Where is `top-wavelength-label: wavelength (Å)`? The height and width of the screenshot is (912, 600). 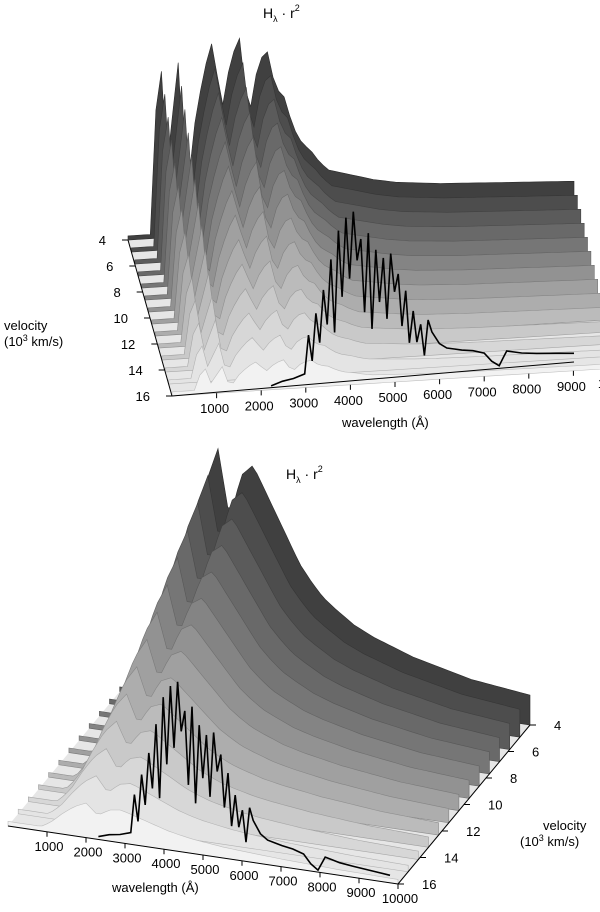
top-wavelength-label: wavelength (Å) is located at coordinates (385, 422).